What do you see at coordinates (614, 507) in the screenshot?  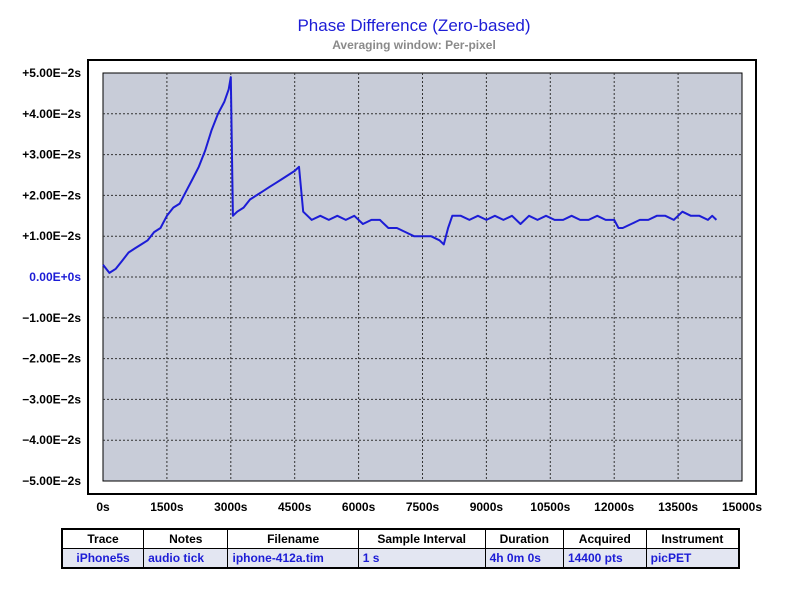 I see `x-tick-label: 12000s` at bounding box center [614, 507].